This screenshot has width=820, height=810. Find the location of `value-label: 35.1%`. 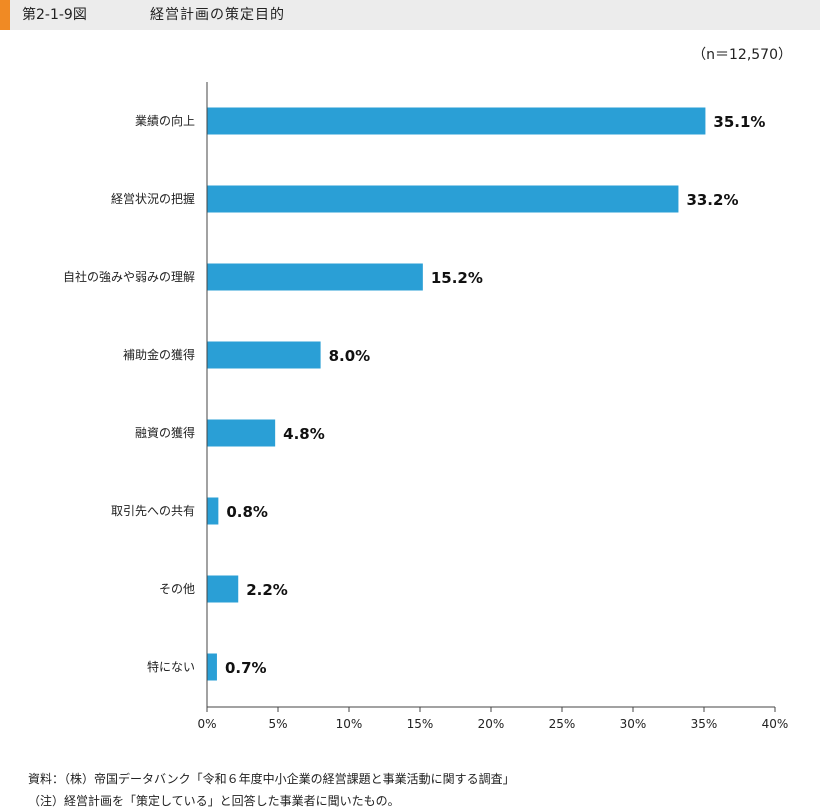

value-label: 35.1% is located at coordinates (739, 122).